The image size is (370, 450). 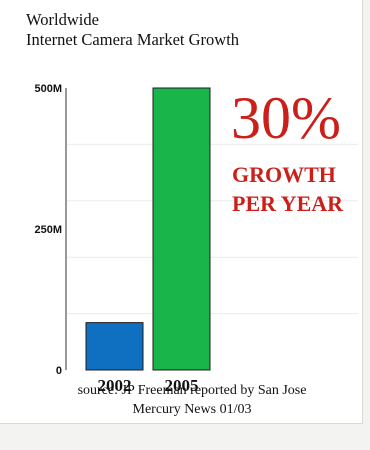 I want to click on growth-label-line-1: GROWTH, so click(x=284, y=174).